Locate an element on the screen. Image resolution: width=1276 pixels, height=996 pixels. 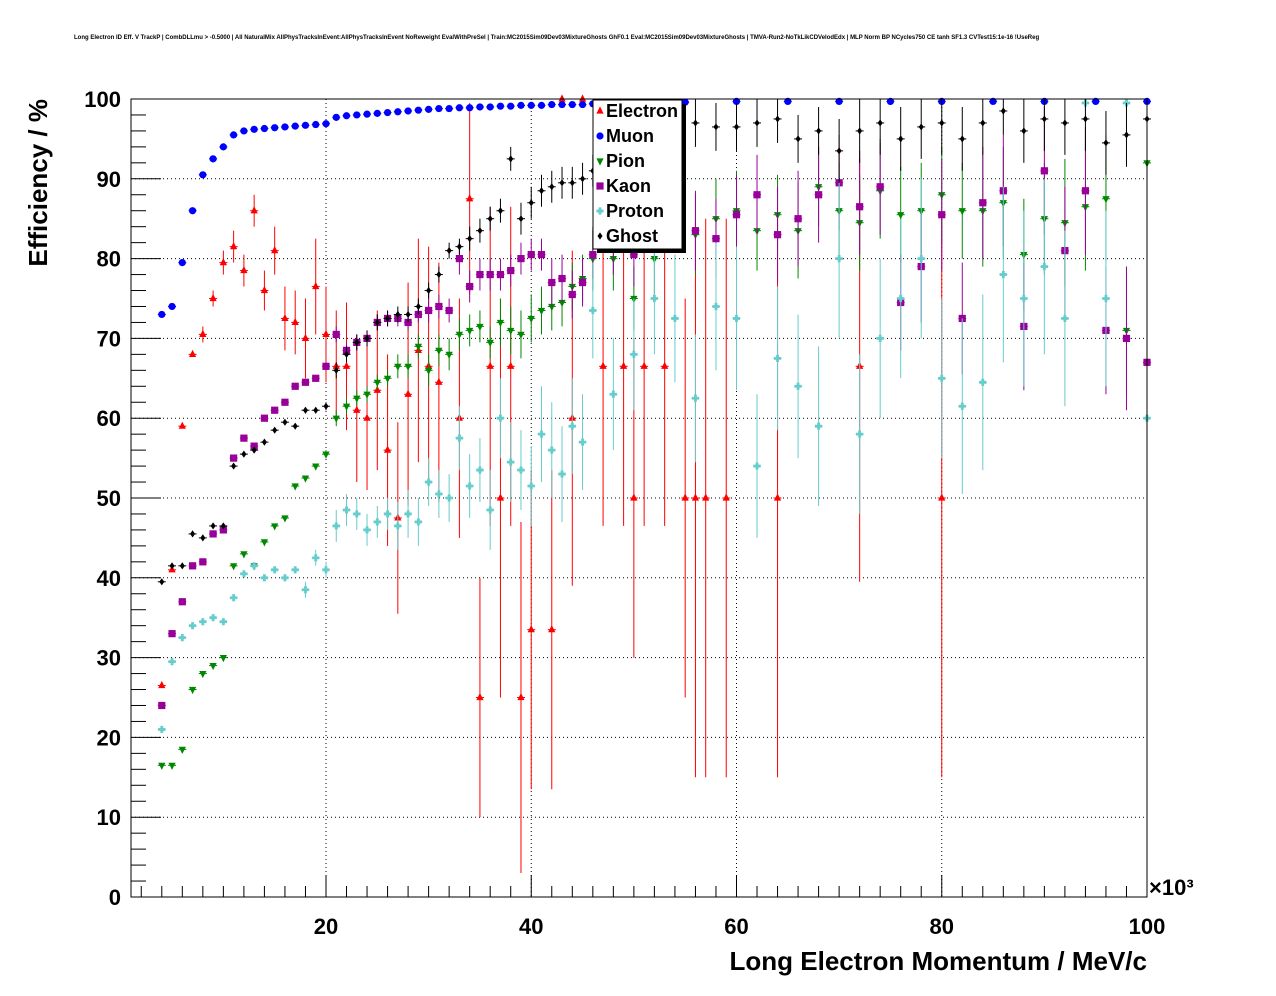
legend-marker-muon is located at coordinates (600, 136).